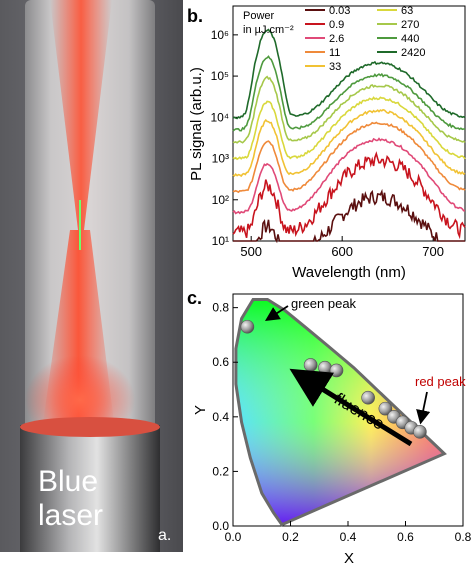 This screenshot has height=566, width=474. What do you see at coordinates (423, 408) in the screenshot?
I see `red-peak-arrow` at bounding box center [423, 408].